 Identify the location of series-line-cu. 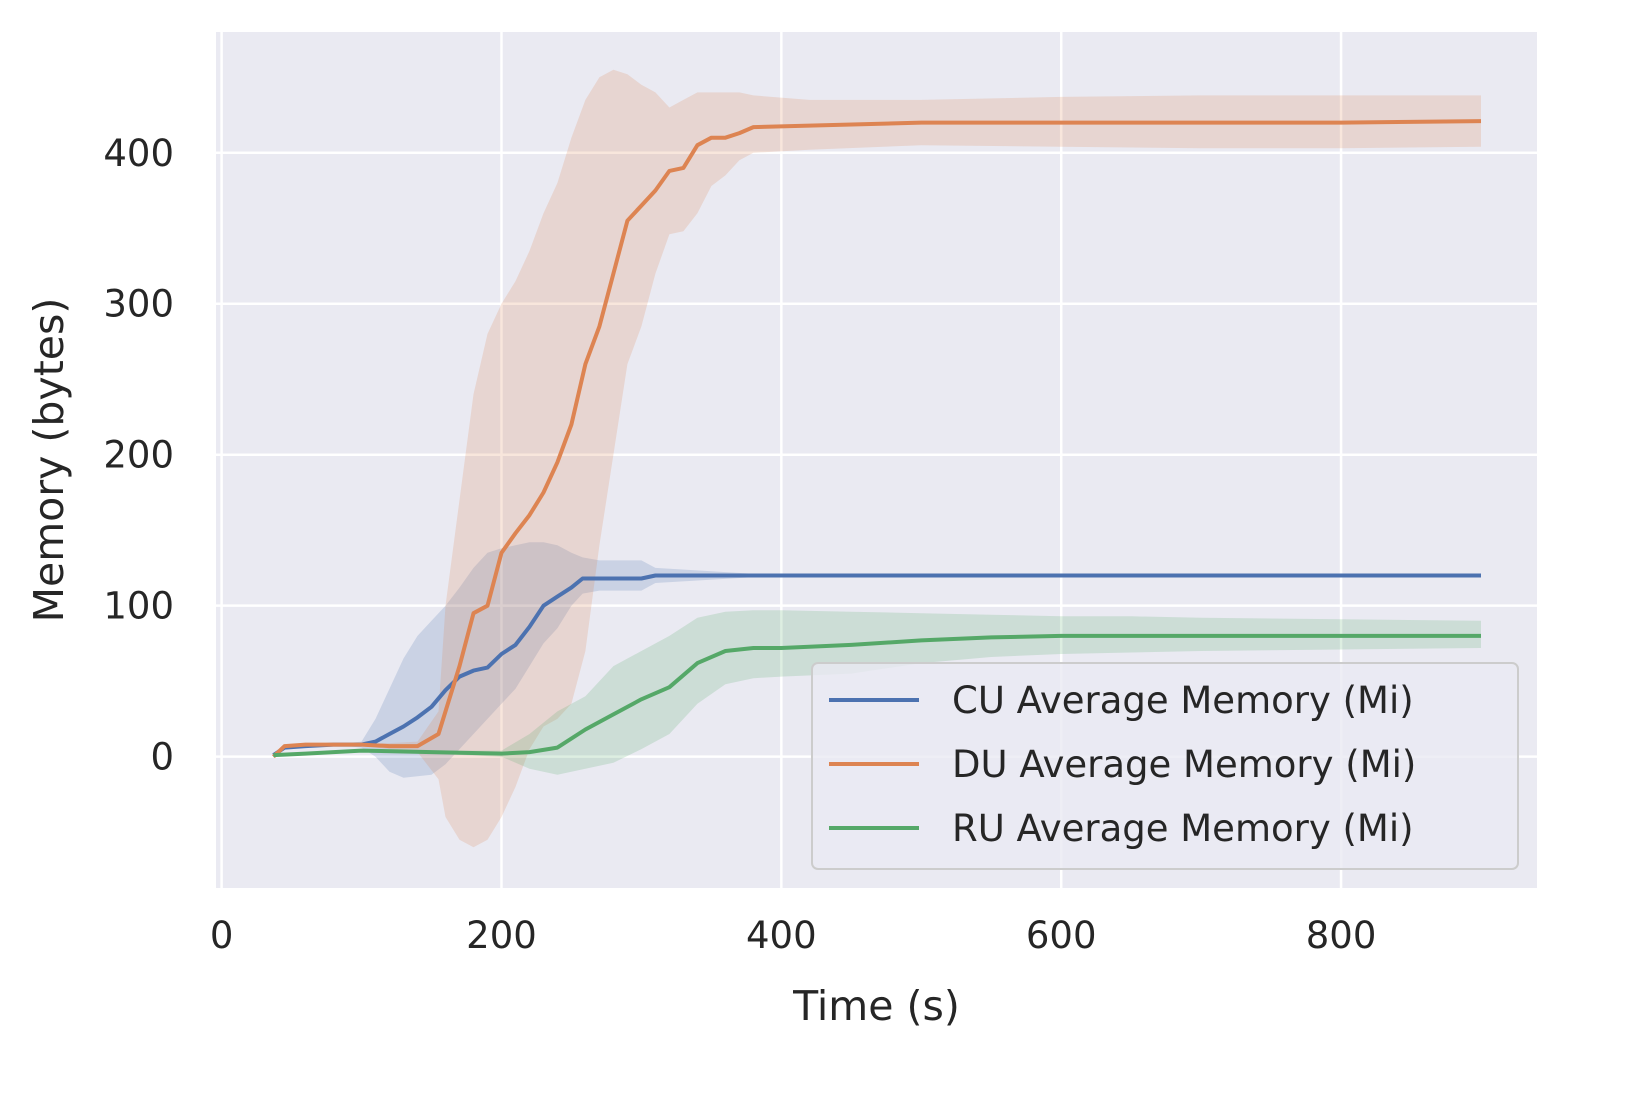
(876, 665).